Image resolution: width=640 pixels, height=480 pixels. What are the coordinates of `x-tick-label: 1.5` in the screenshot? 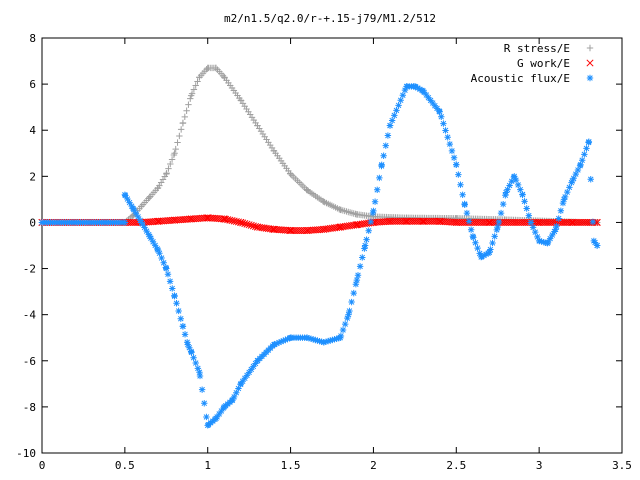 It's located at (291, 465).